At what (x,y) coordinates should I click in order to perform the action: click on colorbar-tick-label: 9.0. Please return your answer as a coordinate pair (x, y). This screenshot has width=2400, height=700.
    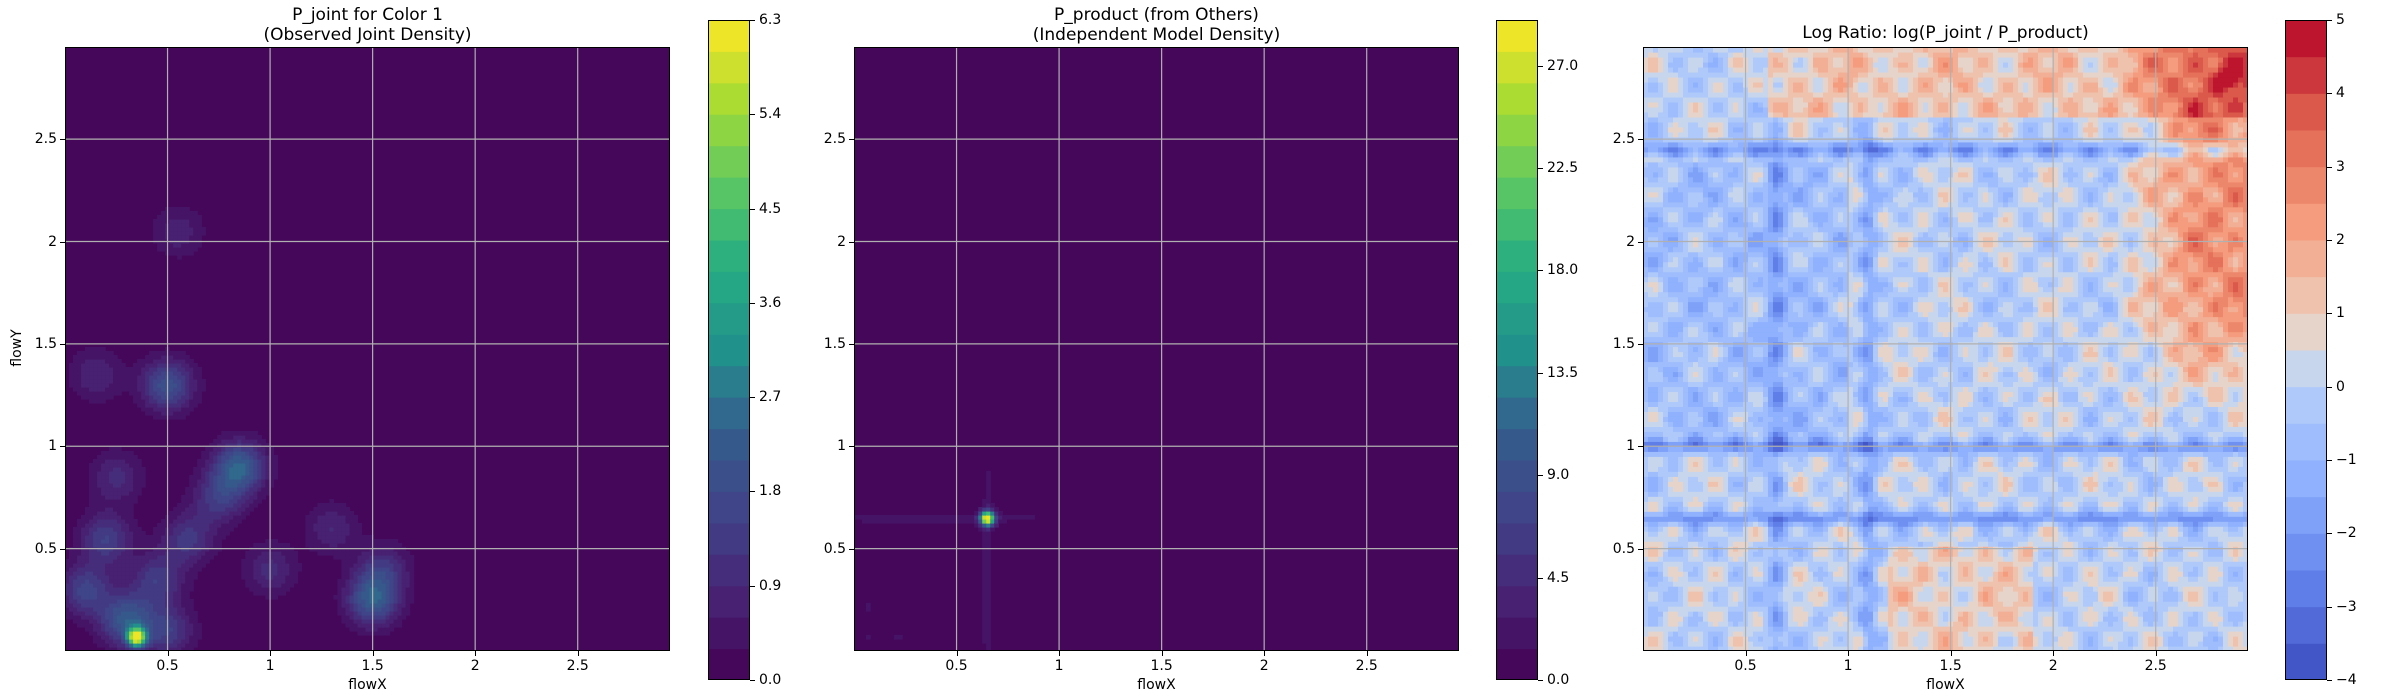
    Looking at the image, I should click on (1558, 475).